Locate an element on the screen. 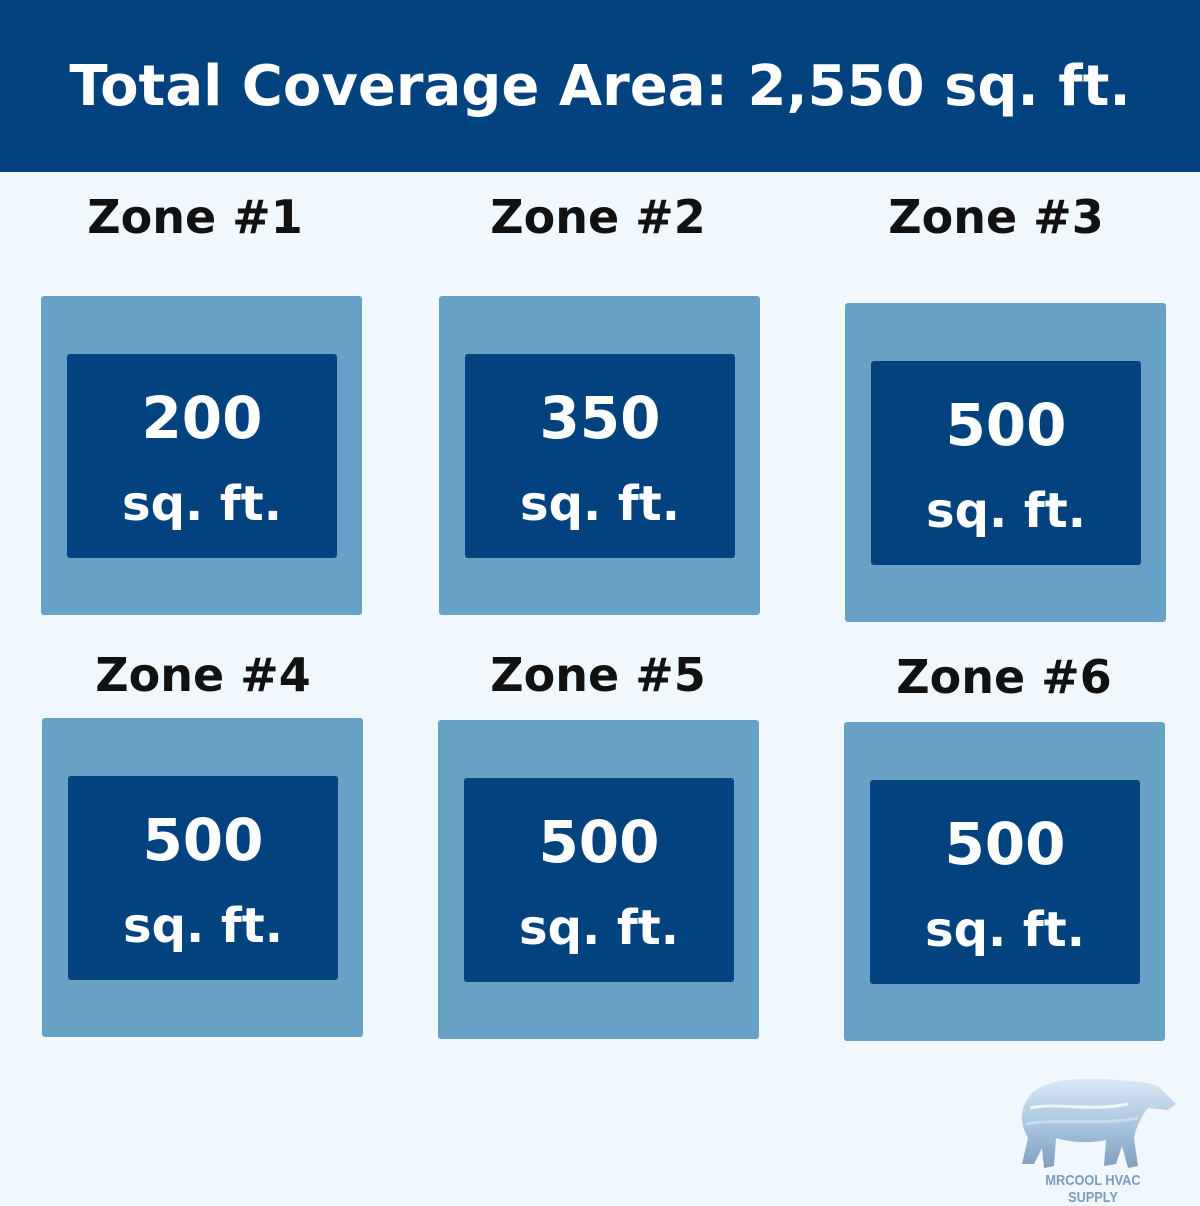 The height and width of the screenshot is (1206, 1200). zone-3-area-panel: 500 sq. ft. is located at coordinates (1006, 463).